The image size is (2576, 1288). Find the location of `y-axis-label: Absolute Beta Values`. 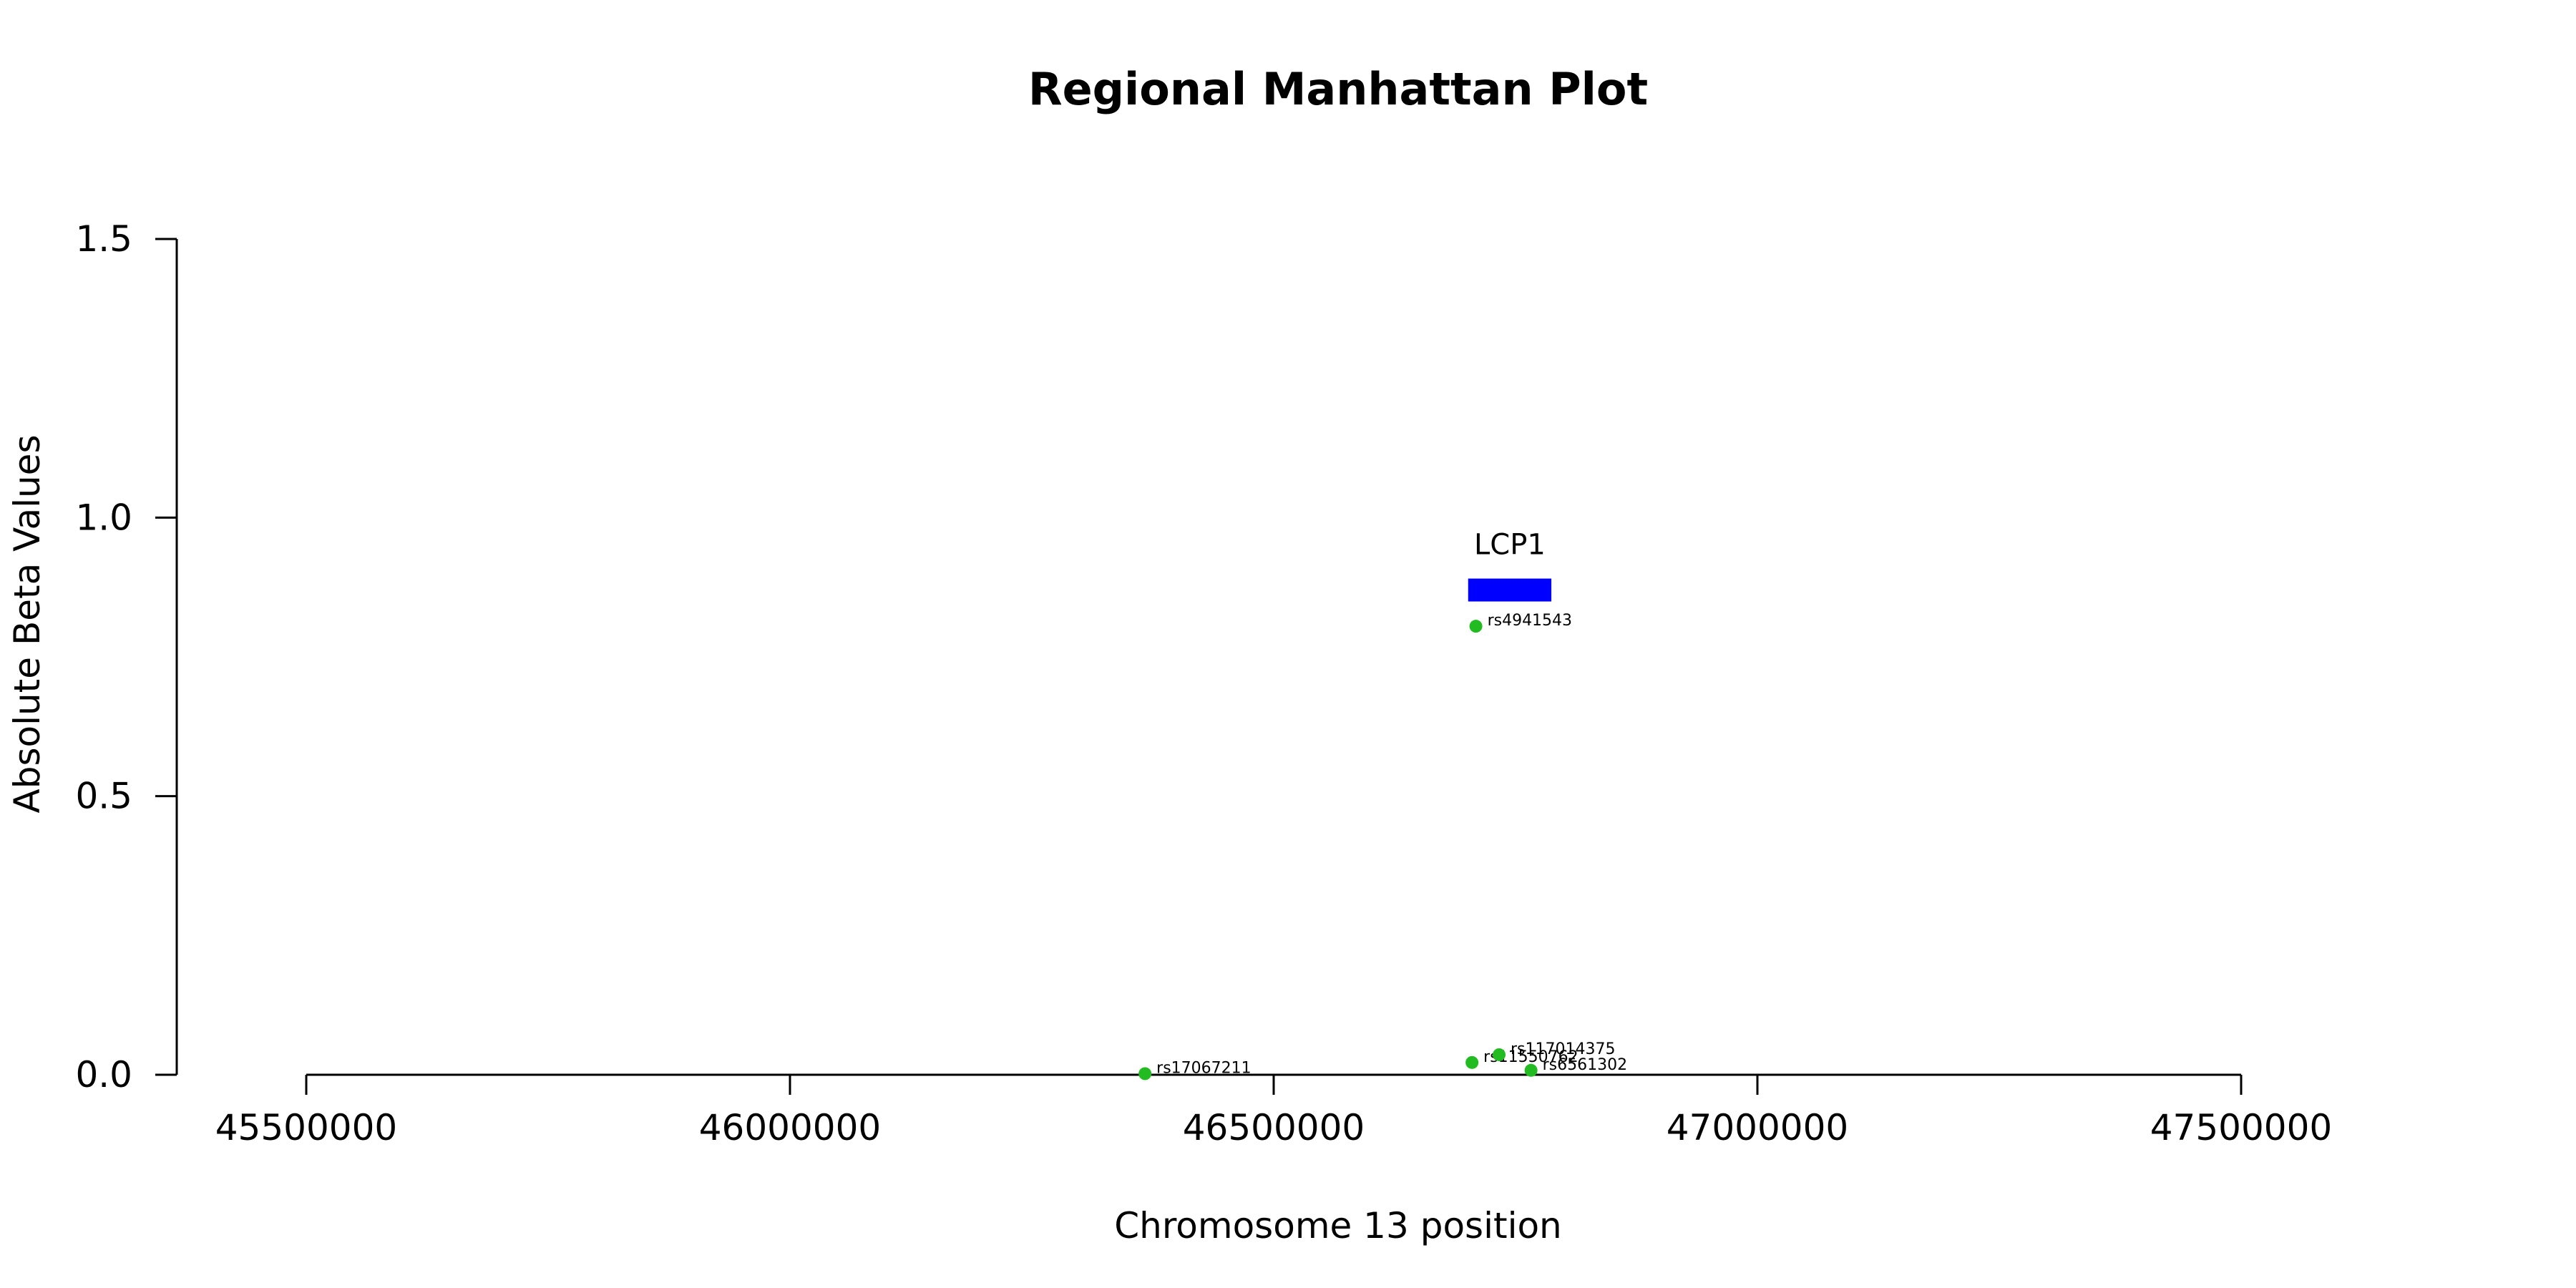

y-axis-label: Absolute Beta Values is located at coordinates (27, 624).